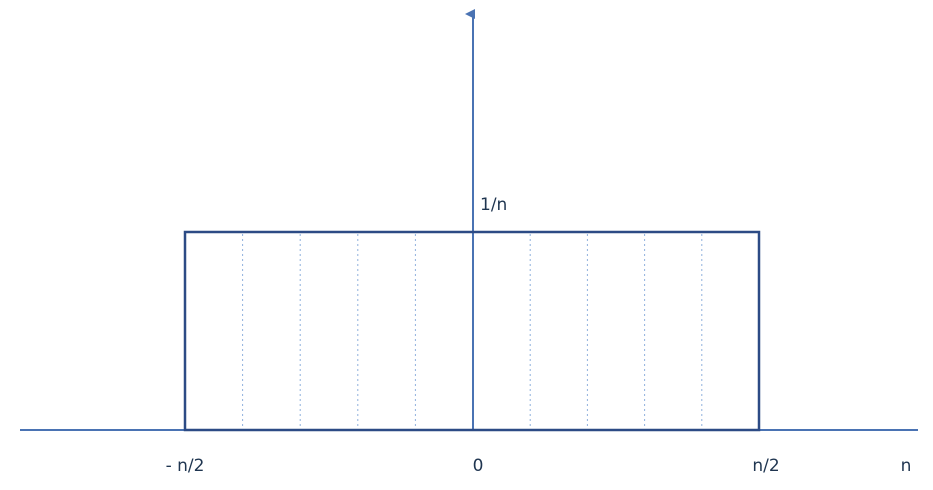 Image resolution: width=933 pixels, height=490 pixels. What do you see at coordinates (493, 205) in the screenshot?
I see `peak-label: 1/n` at bounding box center [493, 205].